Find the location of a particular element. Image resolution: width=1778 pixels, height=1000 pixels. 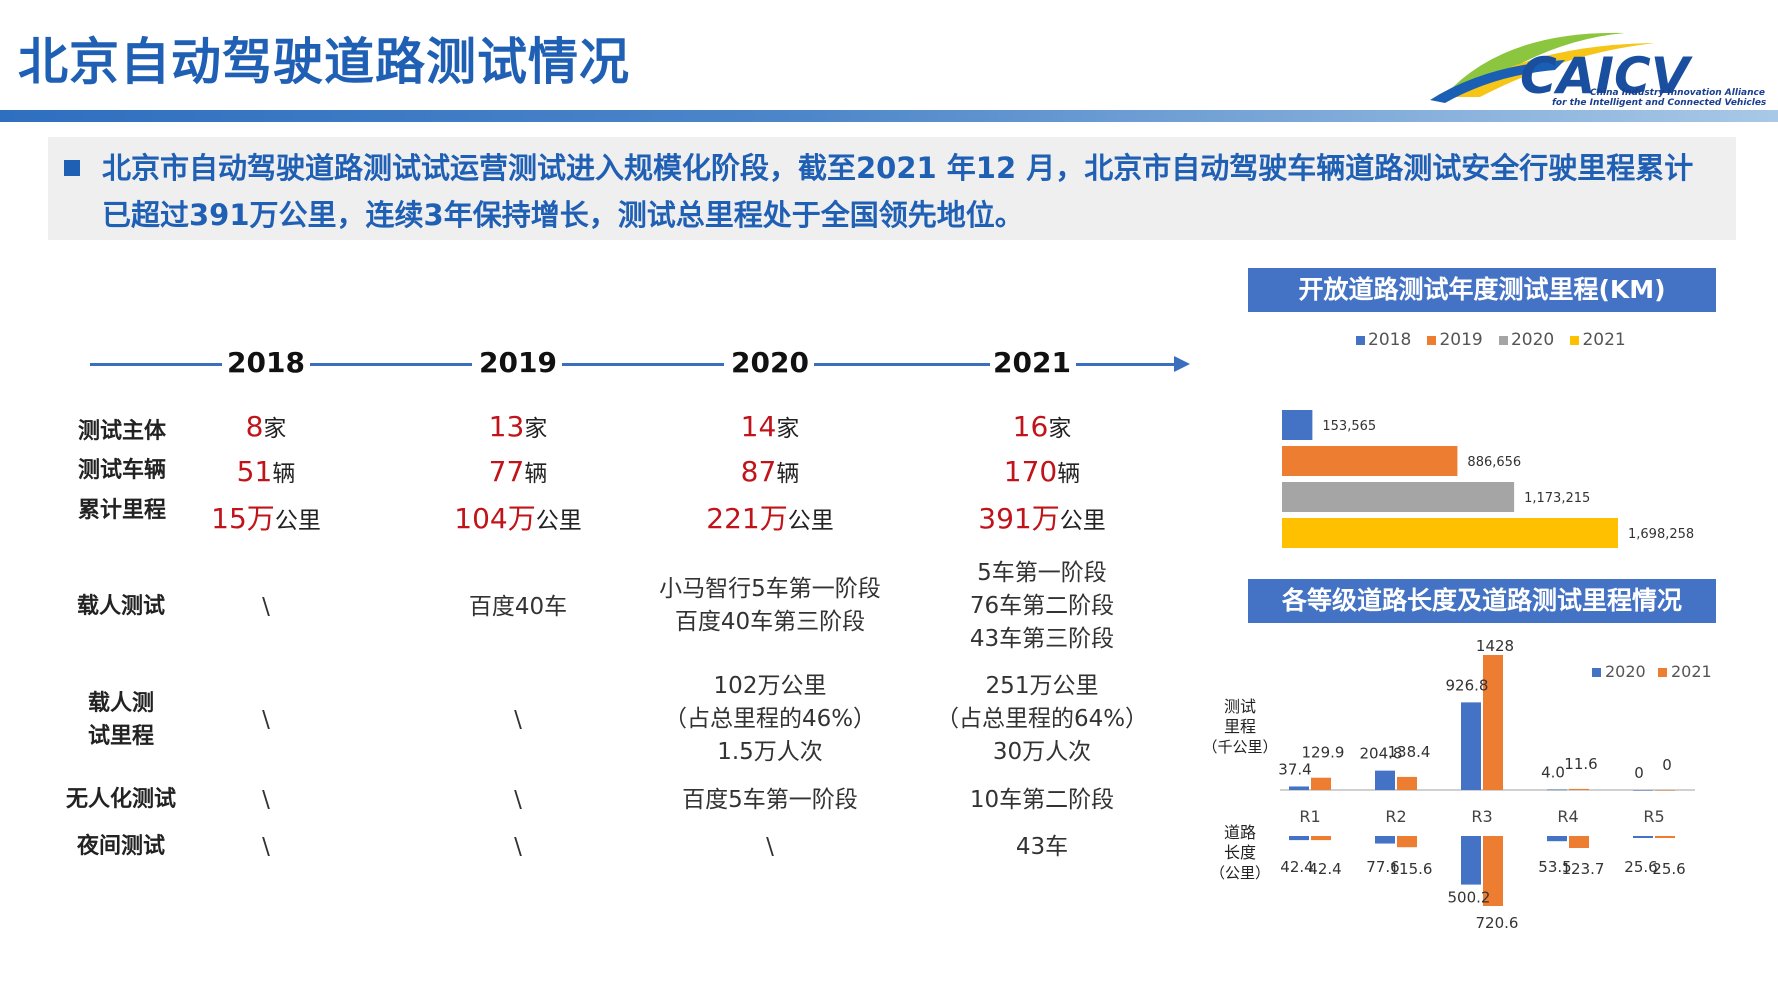

legend-item-2020: 2020 is located at coordinates (1526, 340).